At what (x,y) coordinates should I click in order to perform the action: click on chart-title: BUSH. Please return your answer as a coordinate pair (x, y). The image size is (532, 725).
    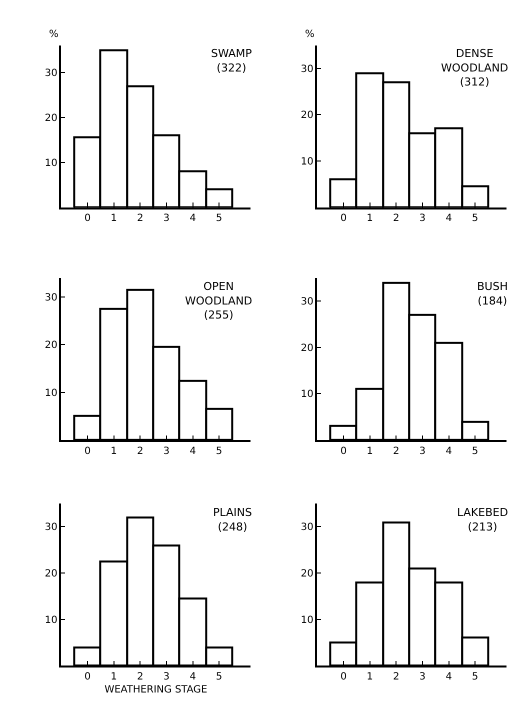
    Looking at the image, I should click on (492, 286).